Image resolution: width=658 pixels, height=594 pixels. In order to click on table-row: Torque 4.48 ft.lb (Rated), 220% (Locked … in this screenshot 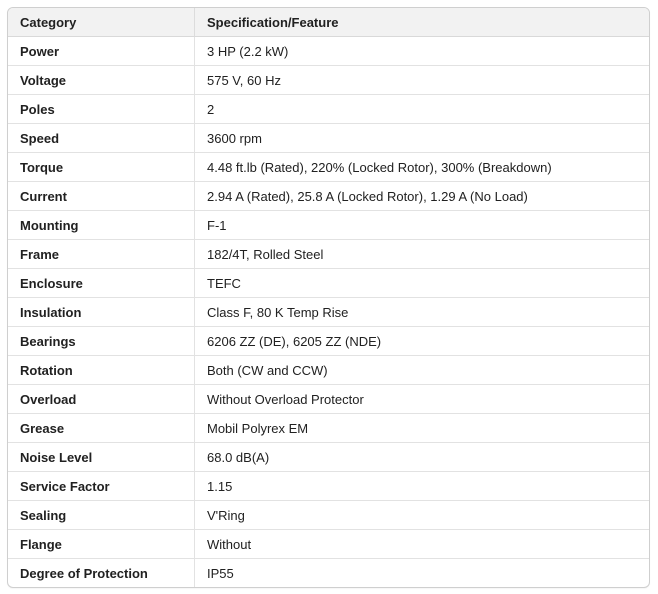, I will do `click(328, 167)`.